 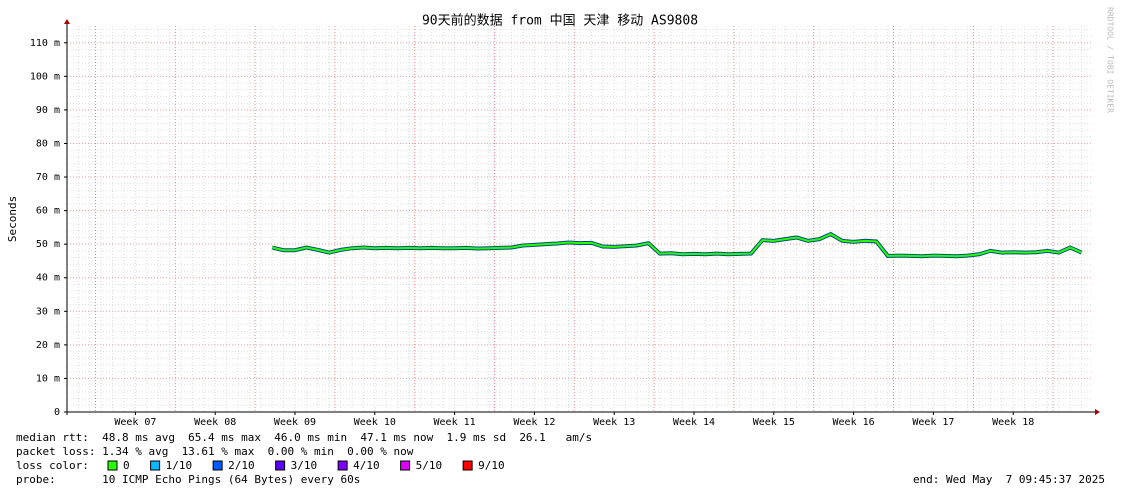 I want to click on chart-title: 90天前的数据 from 中国 天津 移动 AS9808, so click(x=560, y=21).